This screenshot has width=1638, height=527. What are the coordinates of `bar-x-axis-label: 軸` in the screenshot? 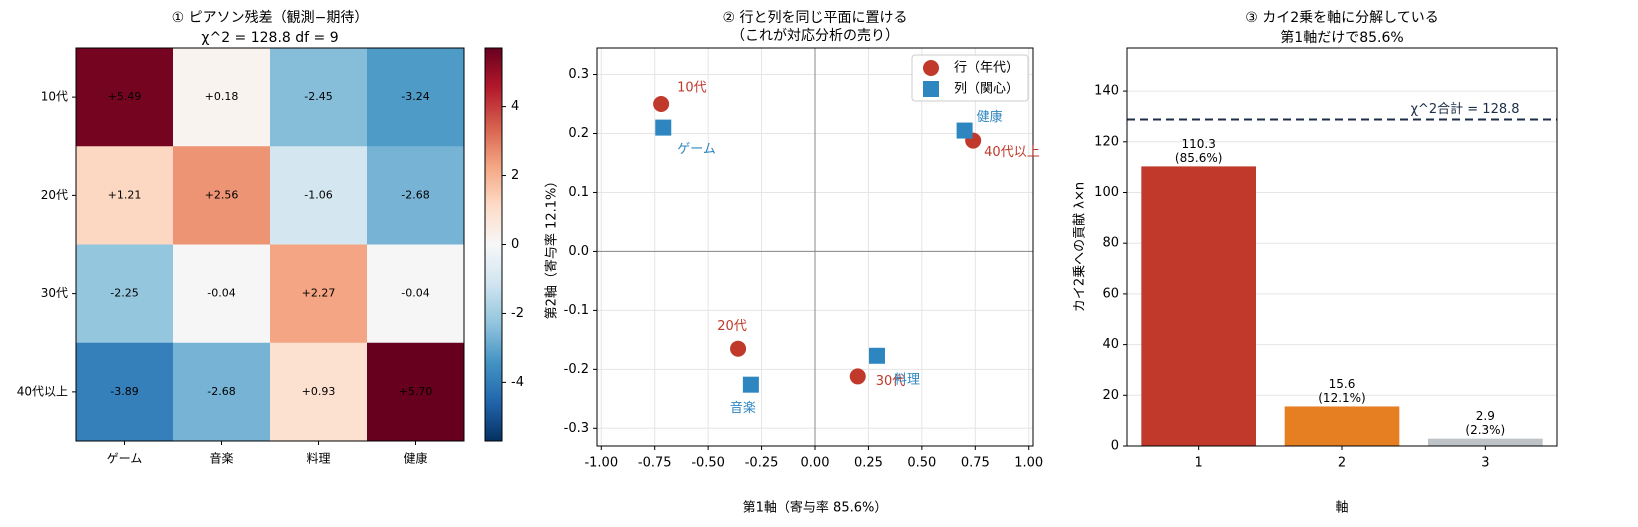 It's located at (1341, 508).